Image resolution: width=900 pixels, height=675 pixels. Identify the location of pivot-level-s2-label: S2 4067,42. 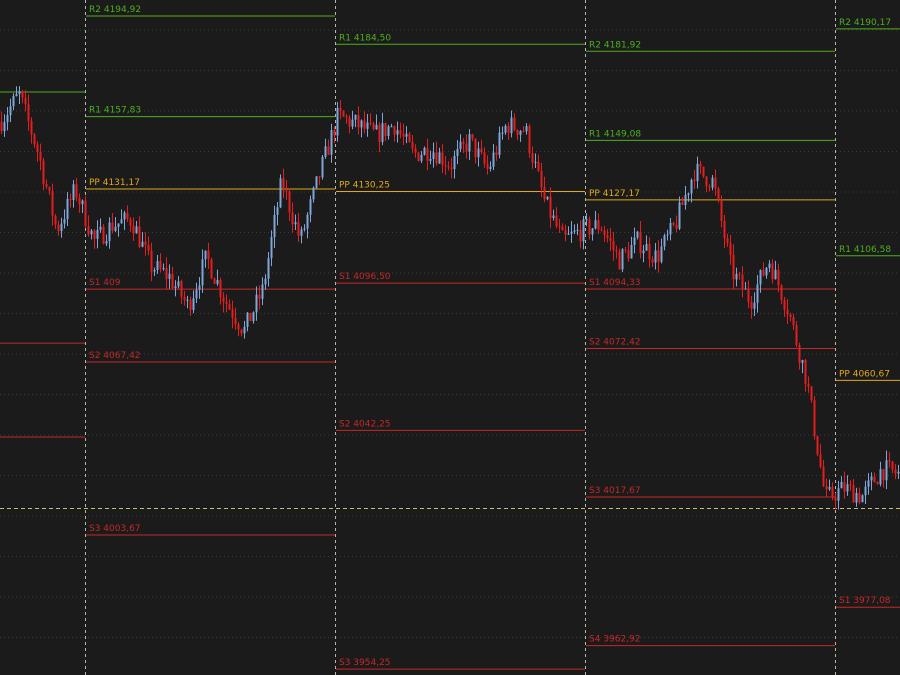
(115, 356).